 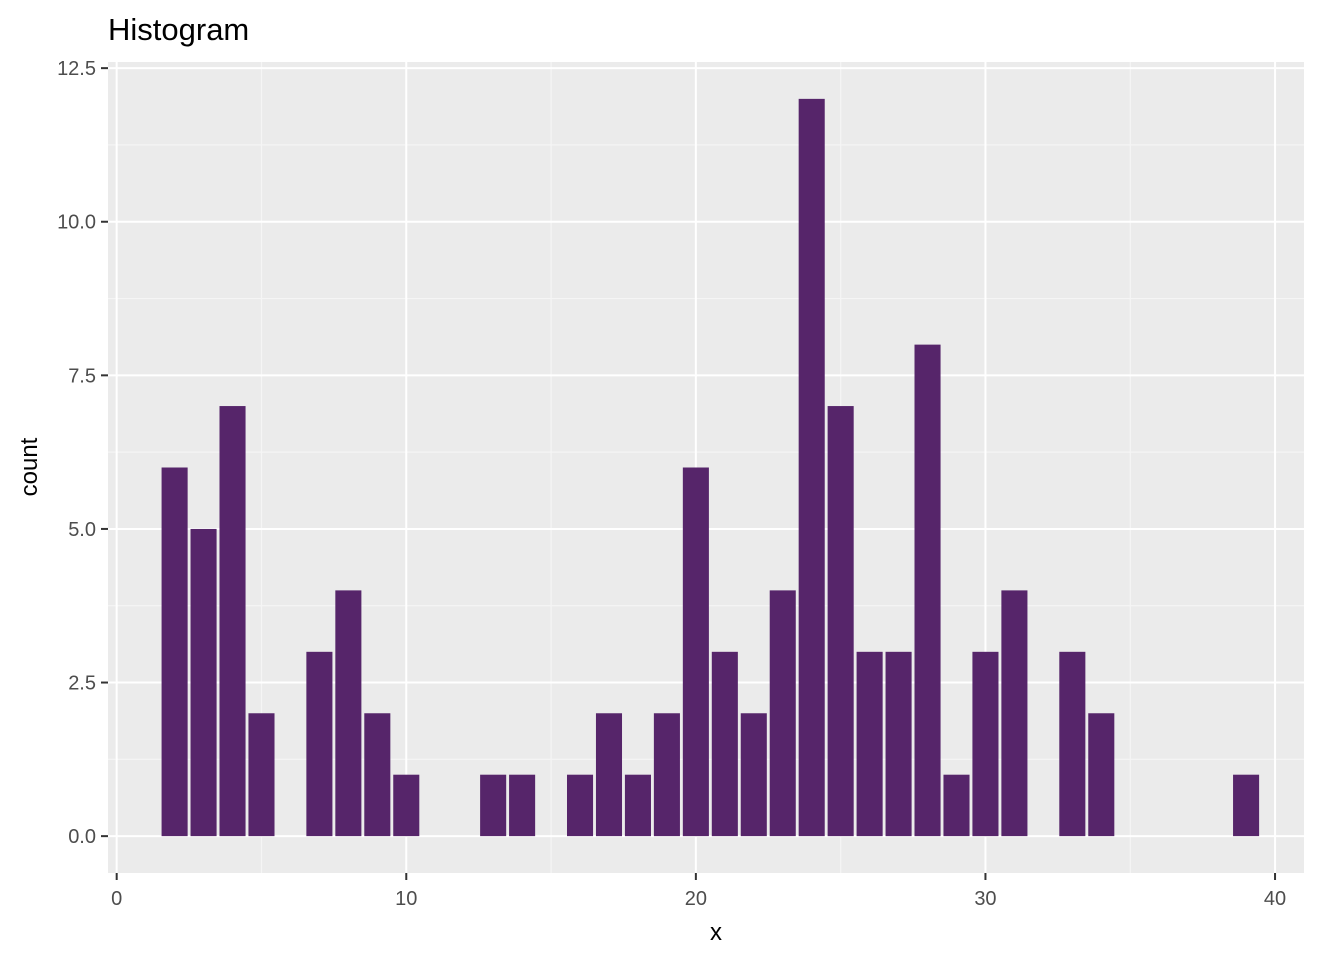 What do you see at coordinates (696, 899) in the screenshot?
I see `x-tick-label: 20` at bounding box center [696, 899].